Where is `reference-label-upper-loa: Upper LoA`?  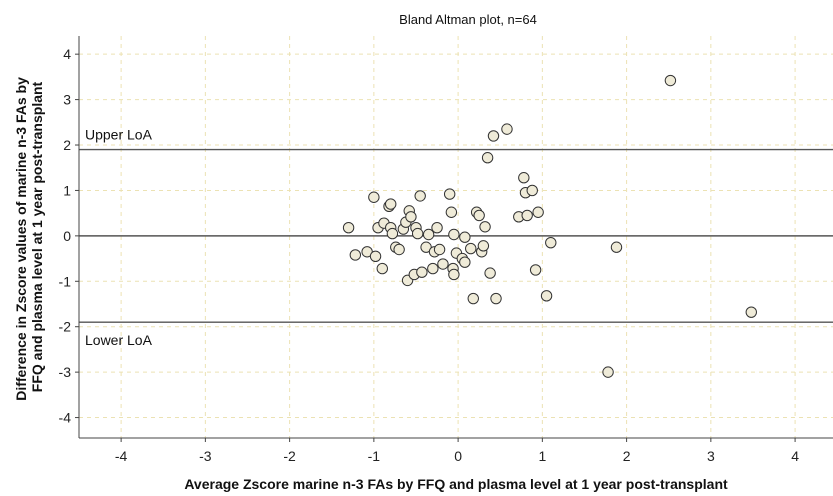
reference-label-upper-loa: Upper LoA is located at coordinates (119, 135).